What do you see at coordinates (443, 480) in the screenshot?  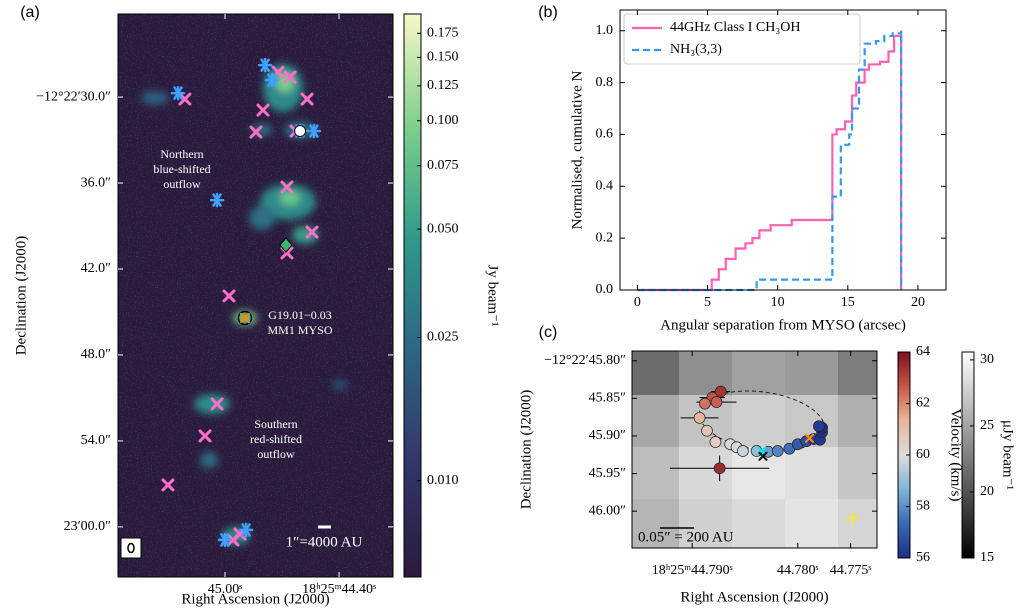 I see `colorbar-tick-label: 0.010` at bounding box center [443, 480].